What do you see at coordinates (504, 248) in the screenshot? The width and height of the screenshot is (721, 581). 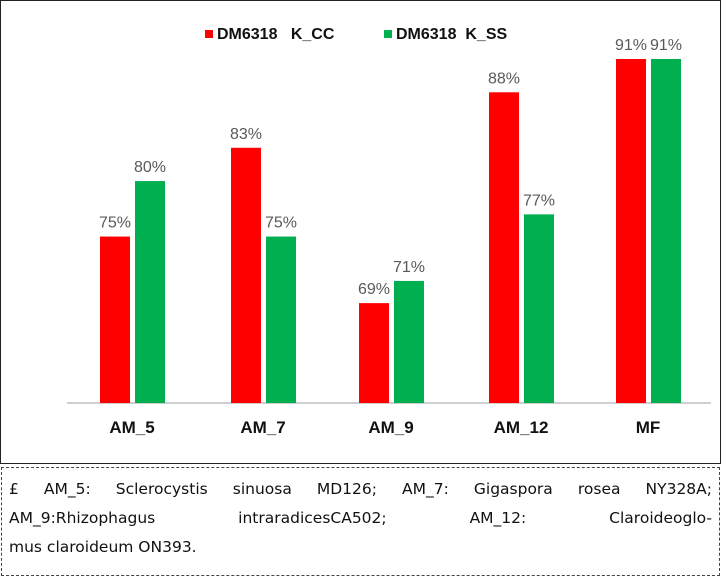 I see `bar-AM_12-k-cc` at bounding box center [504, 248].